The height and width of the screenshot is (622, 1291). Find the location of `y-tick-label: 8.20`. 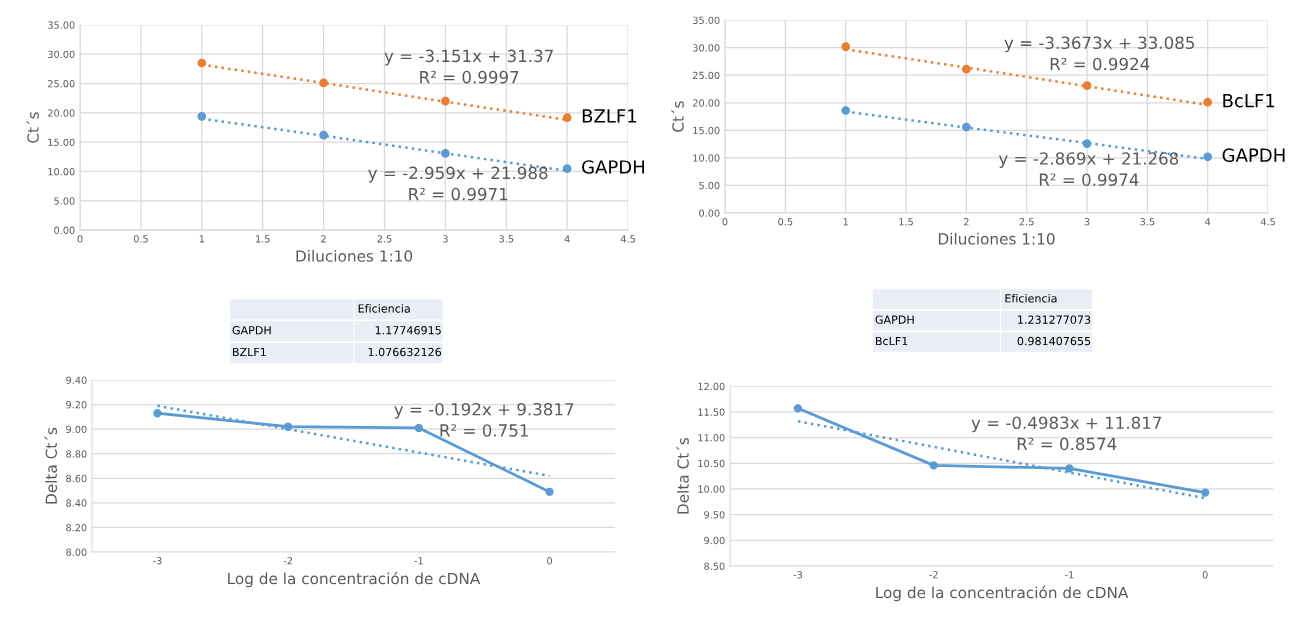

y-tick-label: 8.20 is located at coordinates (76, 527).